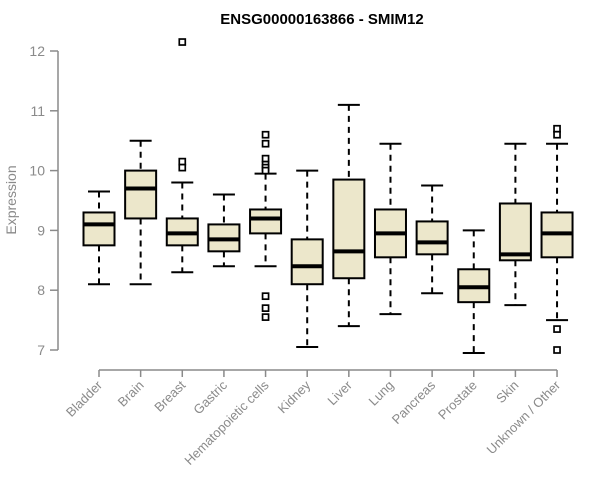 This screenshot has height=500, width=600. Describe the element at coordinates (210, 397) in the screenshot. I see `x-tick-label: Gastric` at that location.